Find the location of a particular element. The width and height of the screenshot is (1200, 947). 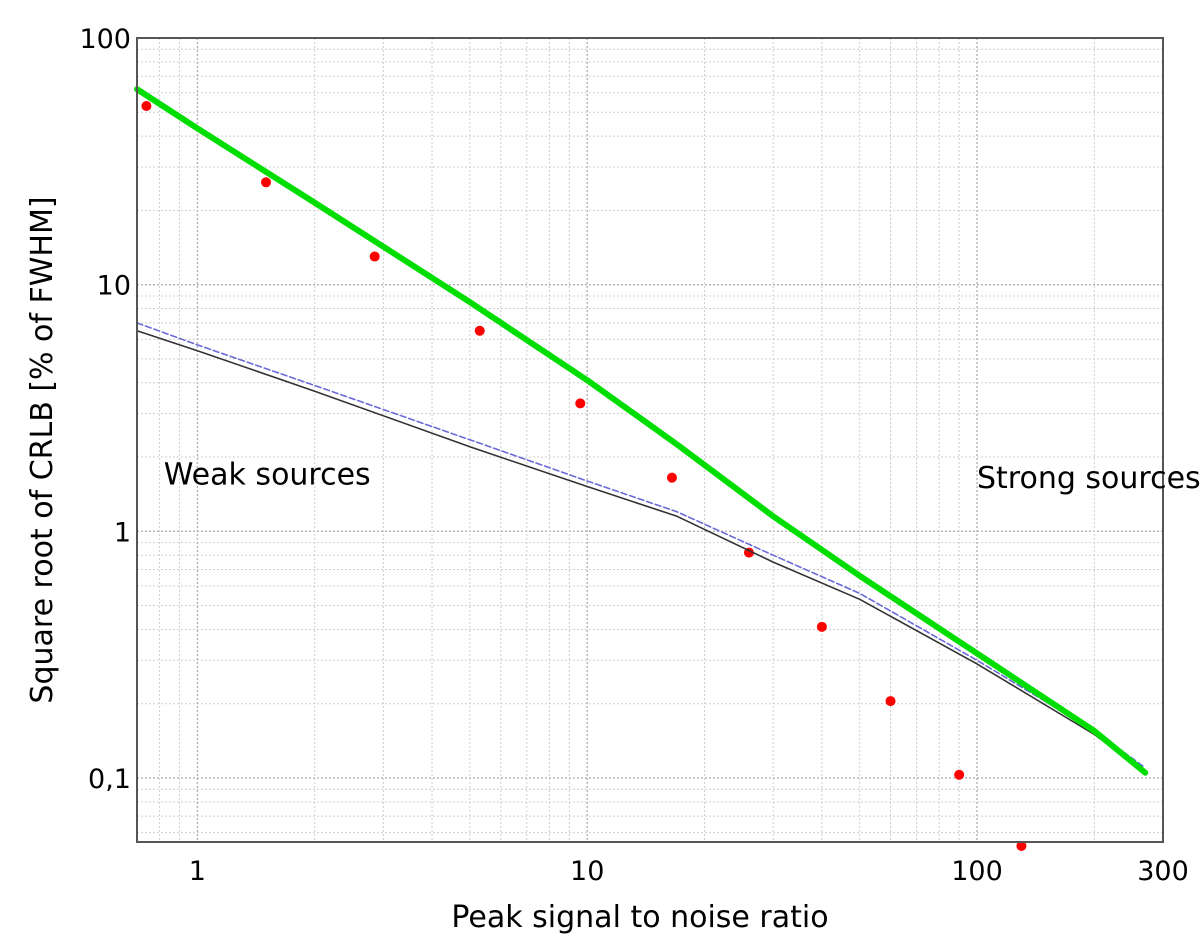

y-tick-label: 0,1 is located at coordinates (109, 779).